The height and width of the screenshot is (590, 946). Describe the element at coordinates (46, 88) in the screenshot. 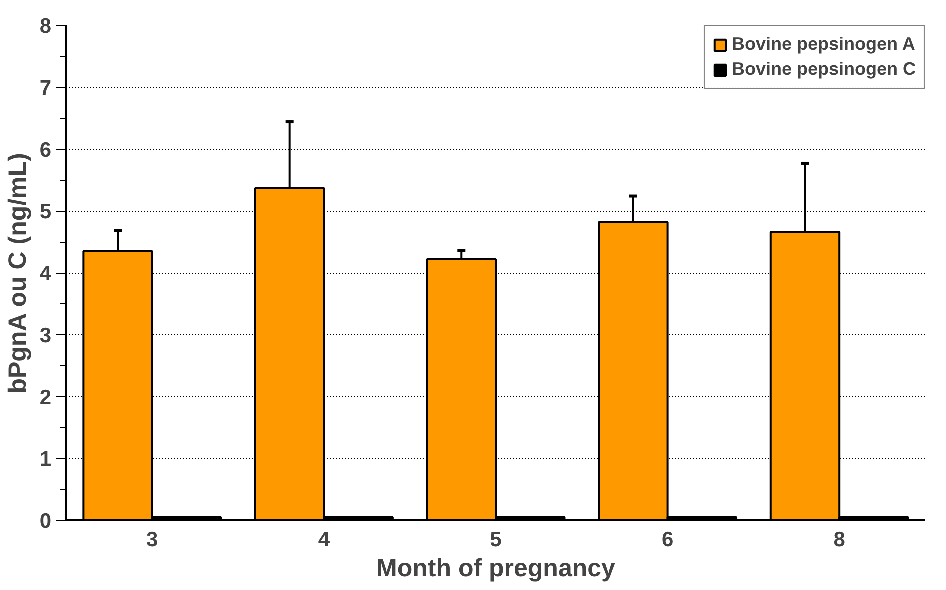

I see `y-tick-label: 7` at that location.